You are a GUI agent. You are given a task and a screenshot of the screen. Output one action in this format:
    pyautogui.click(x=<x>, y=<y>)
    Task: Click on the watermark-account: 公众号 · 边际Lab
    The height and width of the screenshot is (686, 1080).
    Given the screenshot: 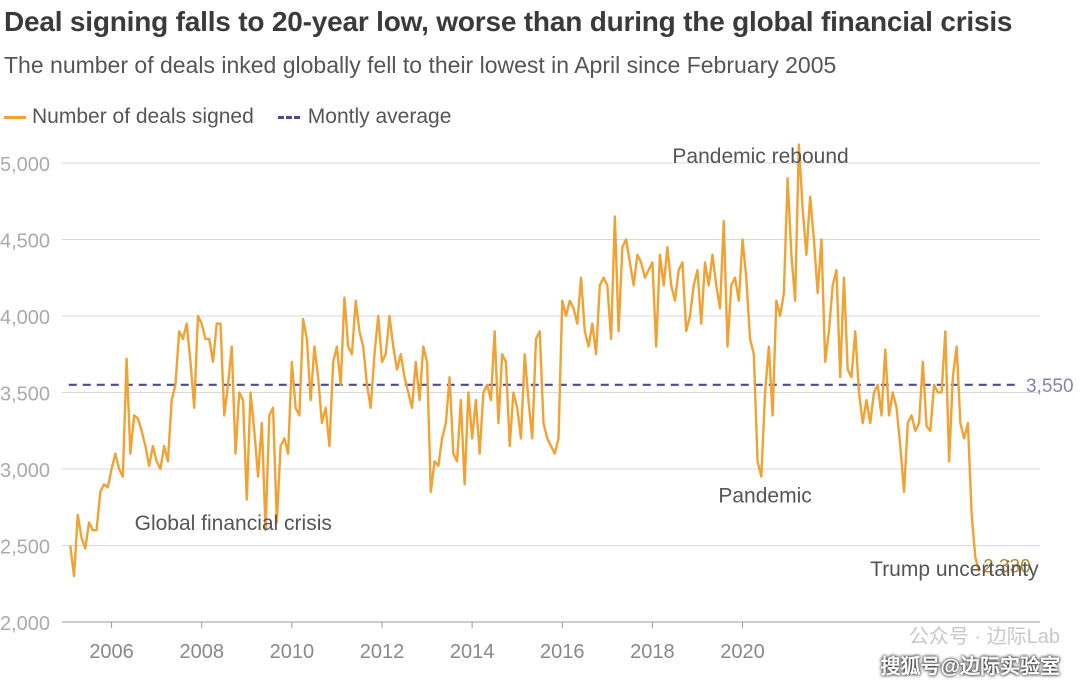 What is the action you would take?
    pyautogui.click(x=984, y=637)
    